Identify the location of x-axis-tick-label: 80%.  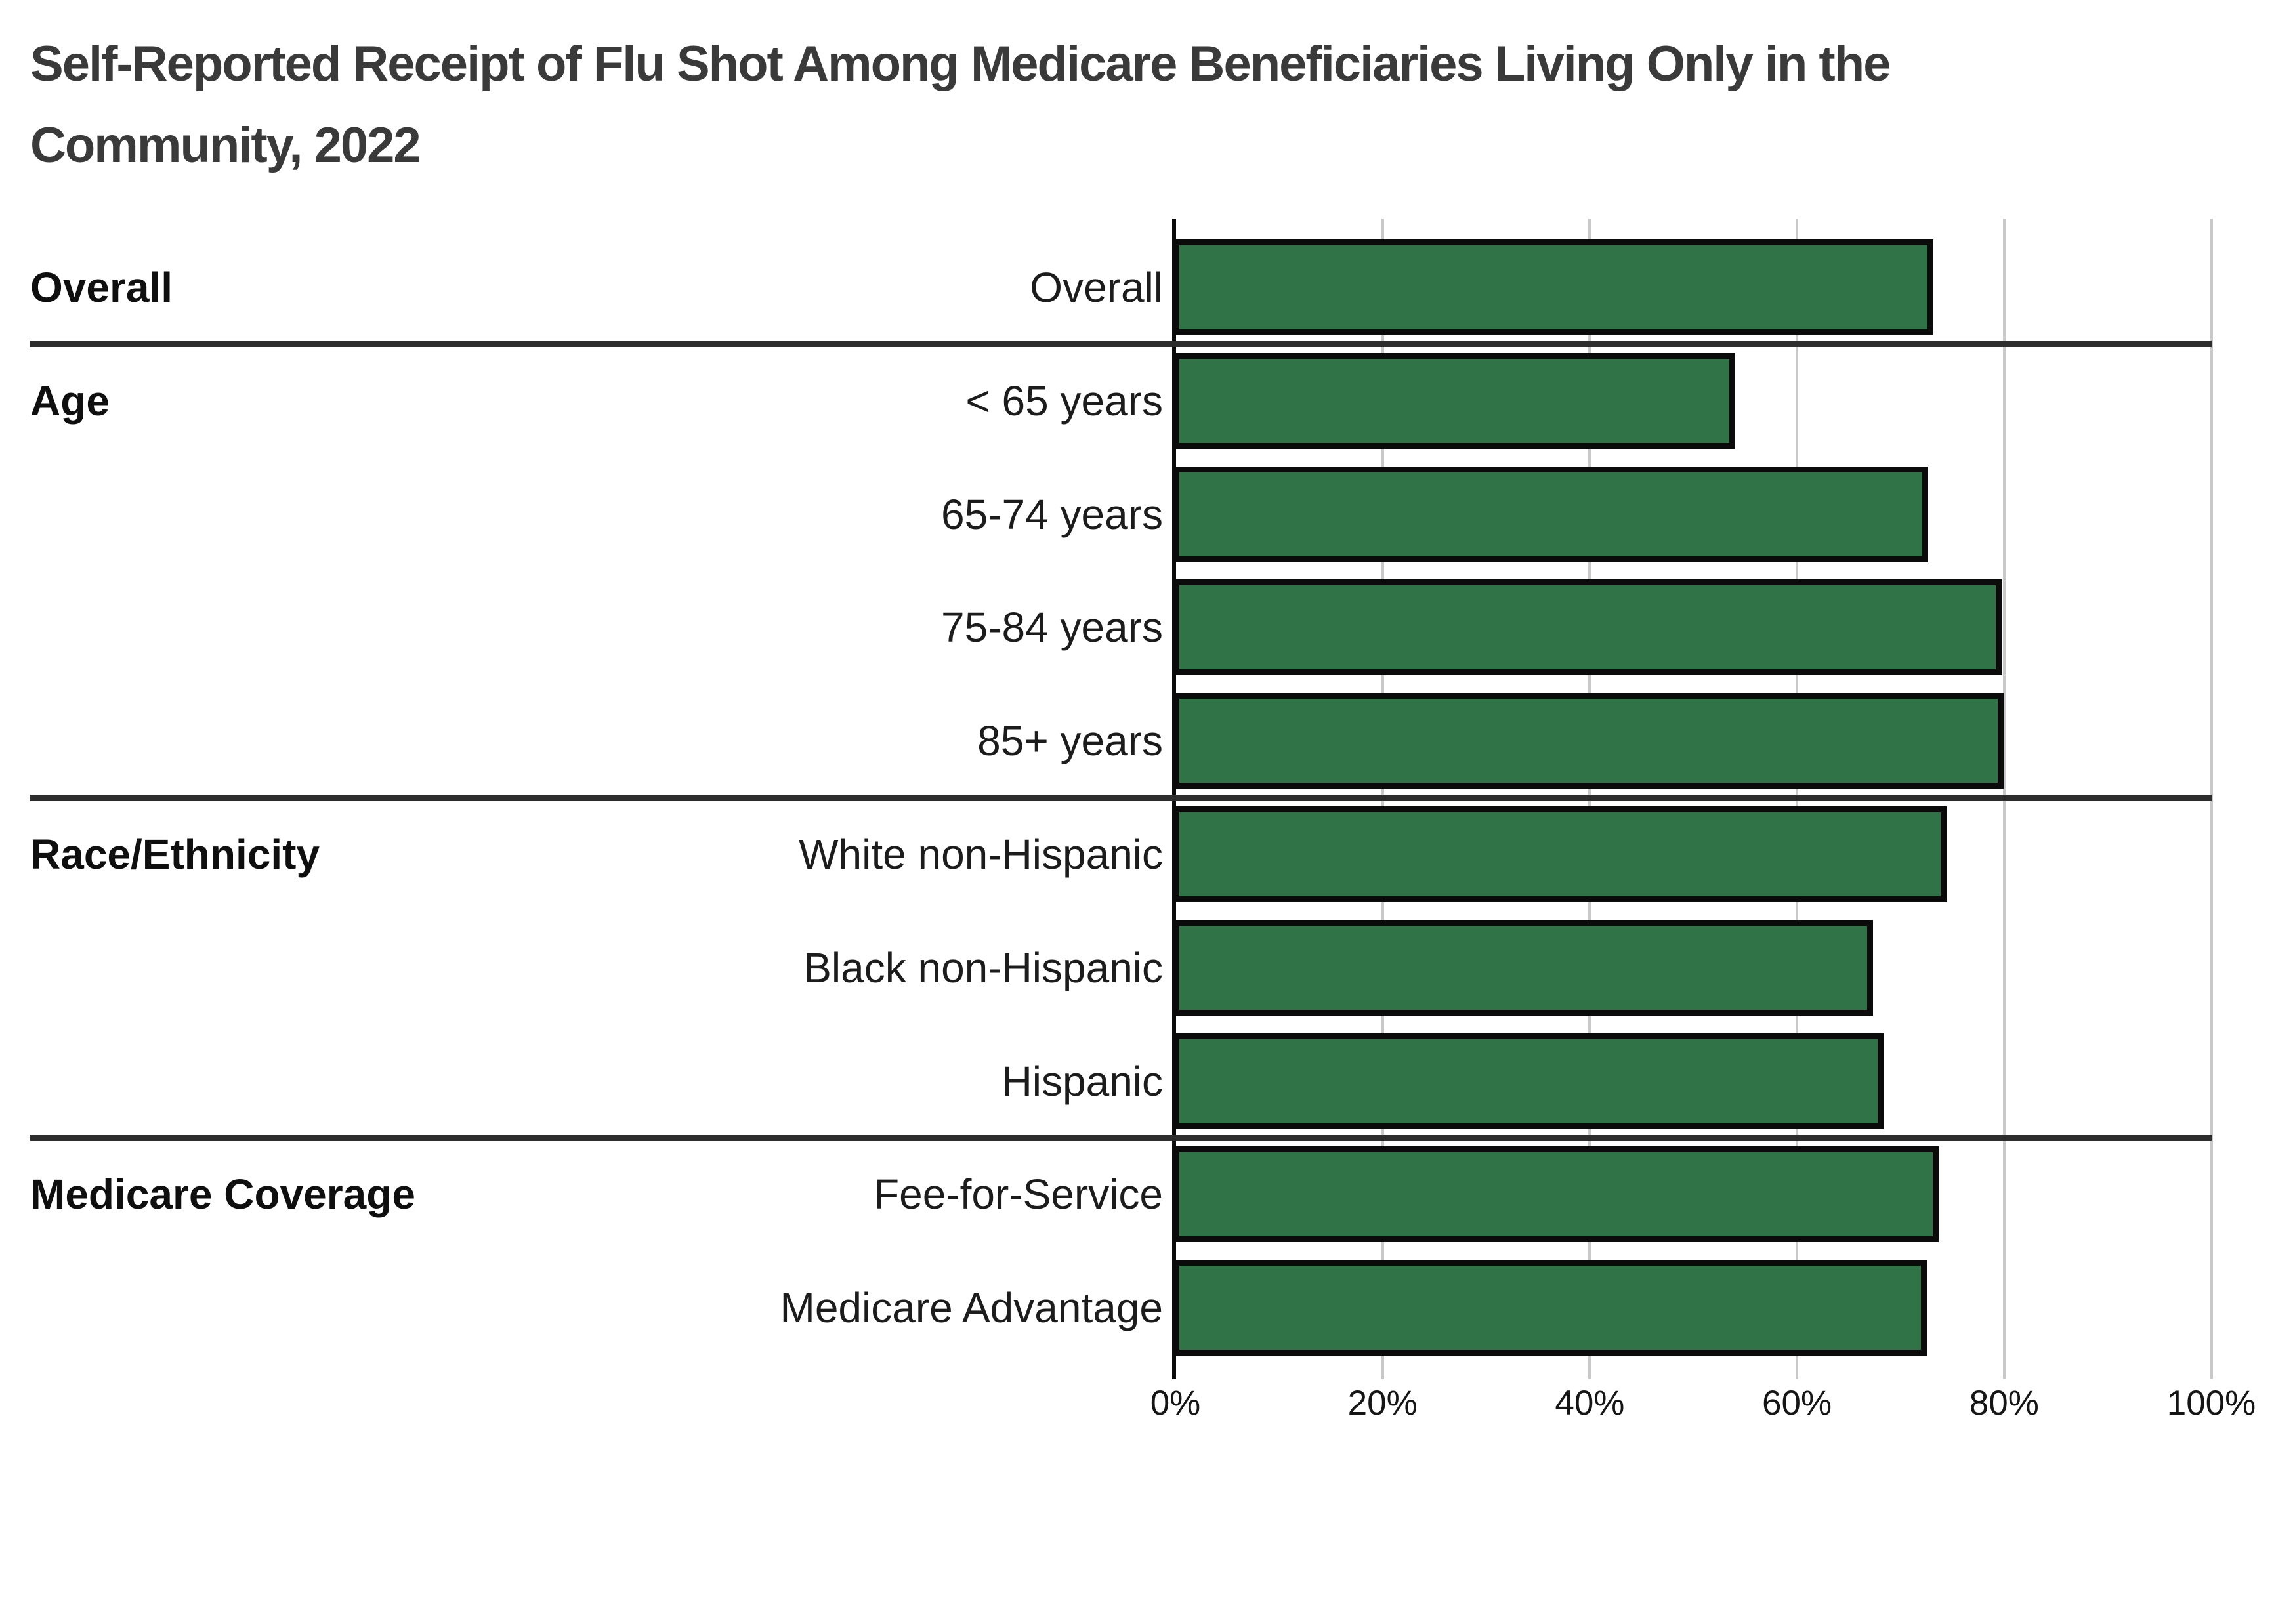
(2004, 1403).